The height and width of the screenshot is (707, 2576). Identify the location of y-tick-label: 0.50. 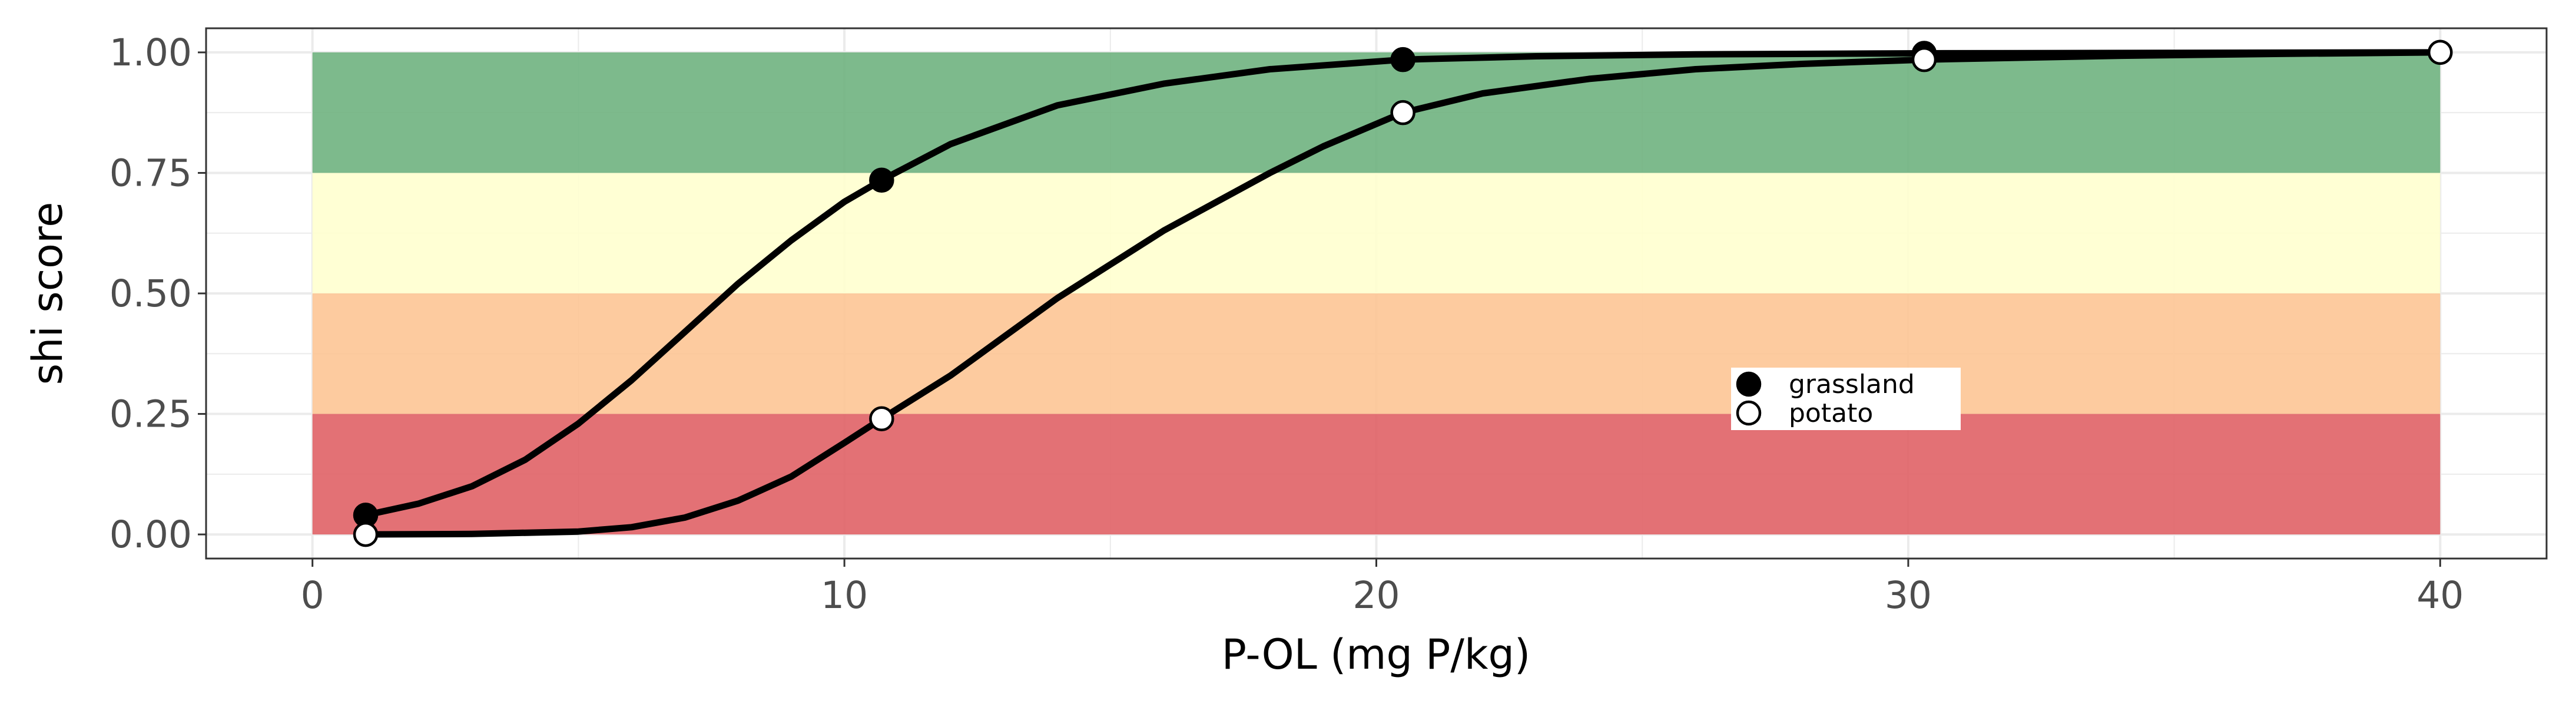
(151, 293).